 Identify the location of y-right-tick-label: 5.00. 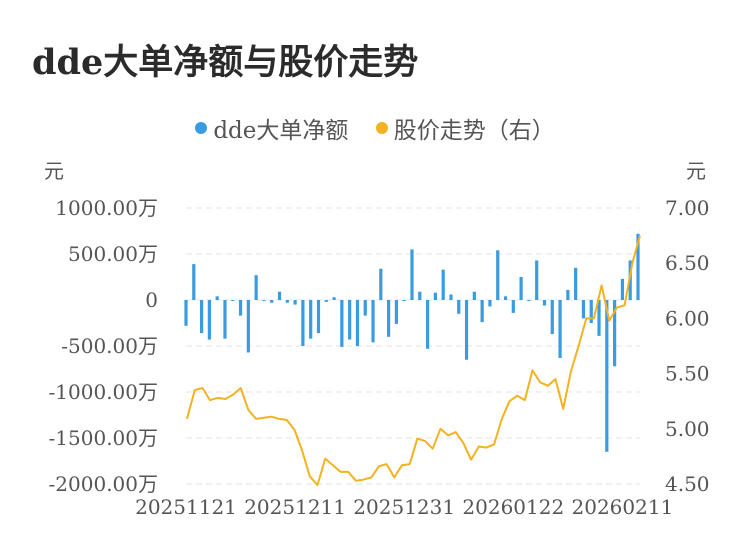
(687, 429).